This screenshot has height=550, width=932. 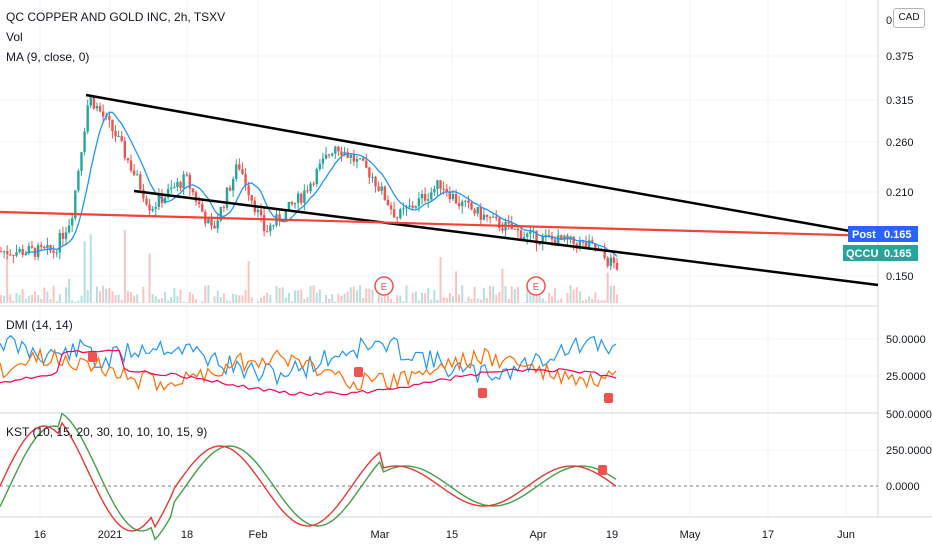 I want to click on support-line, so click(x=439, y=224).